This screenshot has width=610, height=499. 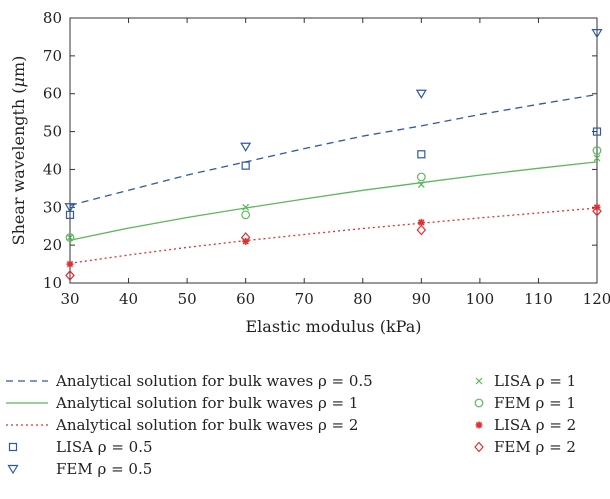 What do you see at coordinates (188, 469) in the screenshot?
I see `legend-item: FEM ρ = 0.5` at bounding box center [188, 469].